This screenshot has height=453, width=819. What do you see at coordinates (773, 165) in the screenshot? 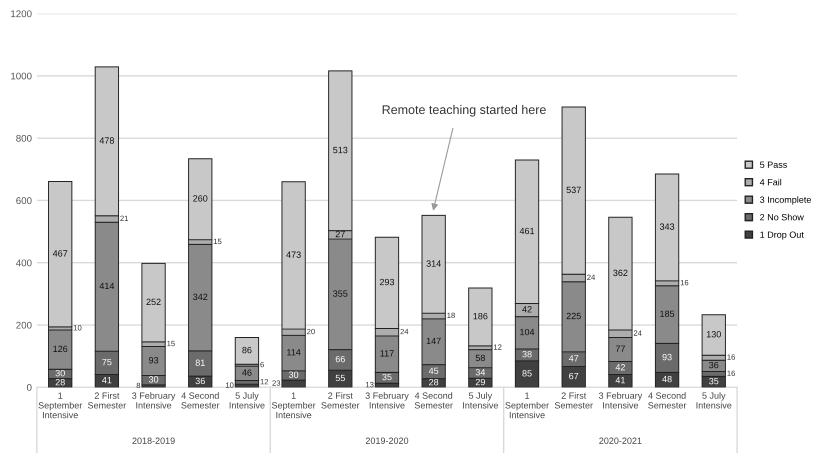
I see `legend-label: 5 Pass` at bounding box center [773, 165].